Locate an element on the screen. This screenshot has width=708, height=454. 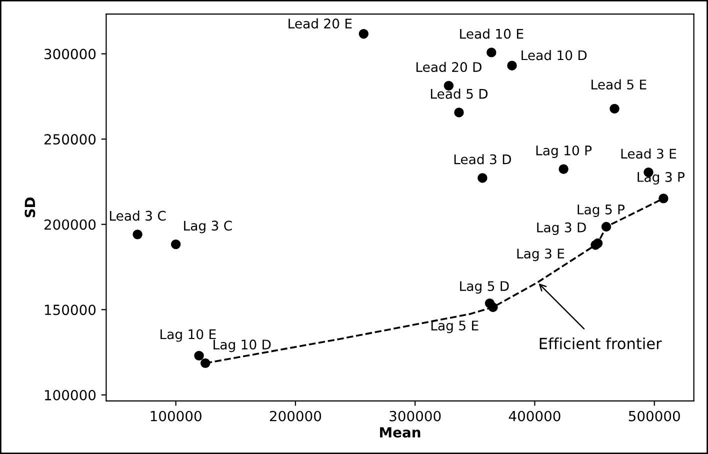
annotation: Lead 3 C is located at coordinates (138, 215).